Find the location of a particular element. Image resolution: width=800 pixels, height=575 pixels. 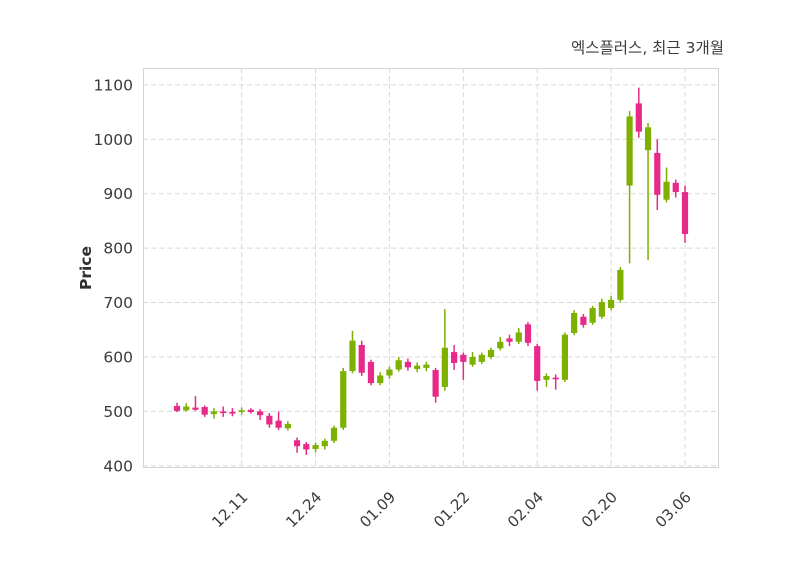

y-tick-label: 400 is located at coordinates (118, 466).